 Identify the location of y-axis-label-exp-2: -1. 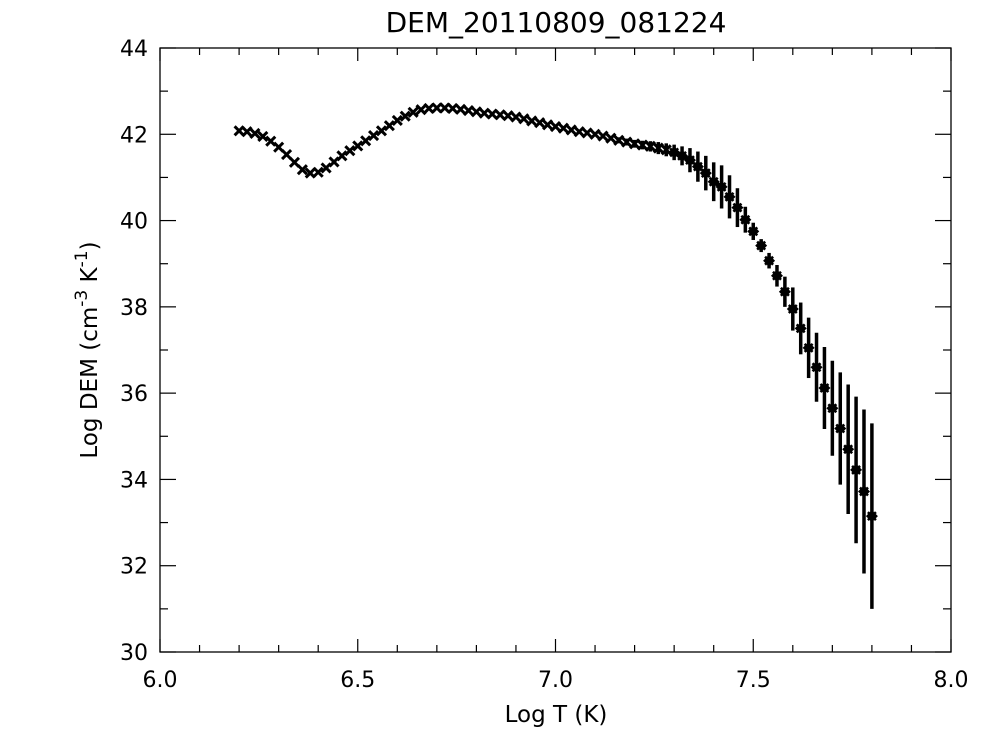
(82, 258).